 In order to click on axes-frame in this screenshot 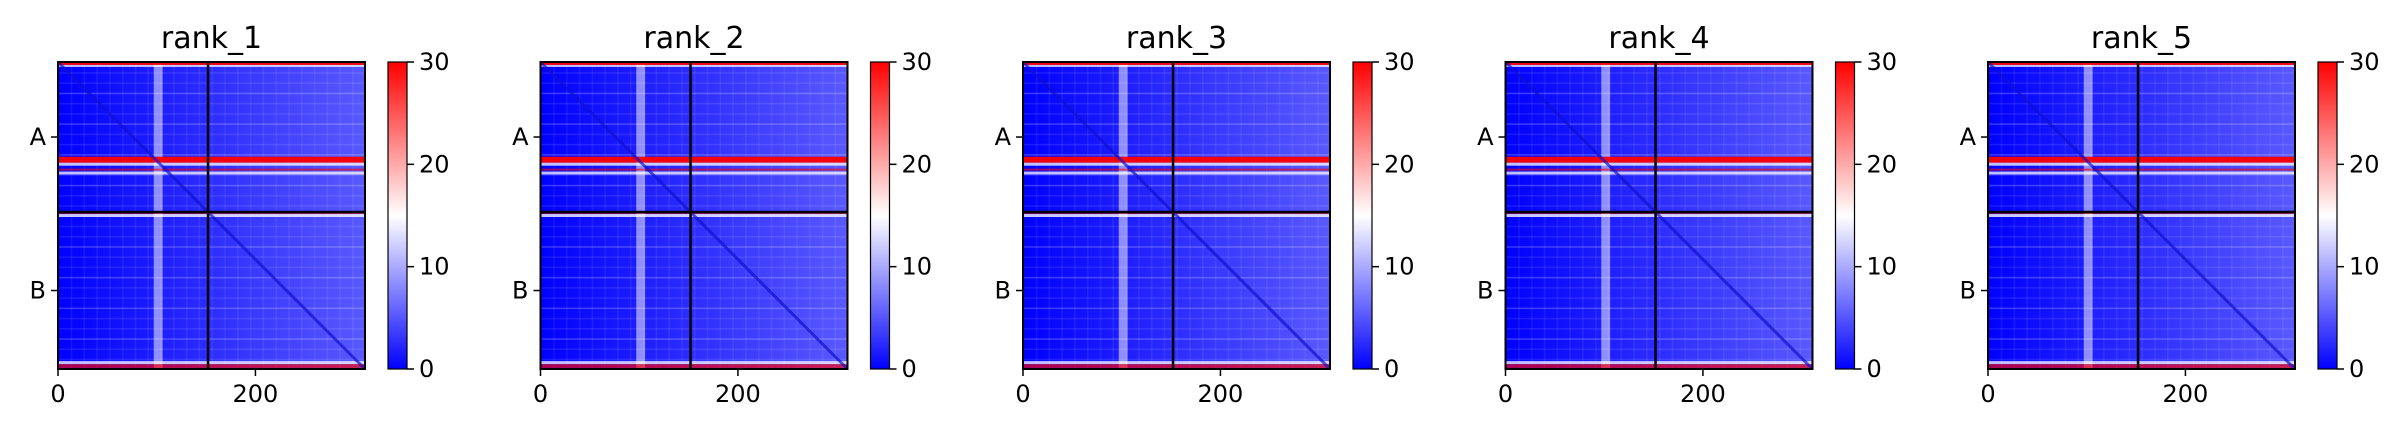, I will do `click(2141, 215)`.